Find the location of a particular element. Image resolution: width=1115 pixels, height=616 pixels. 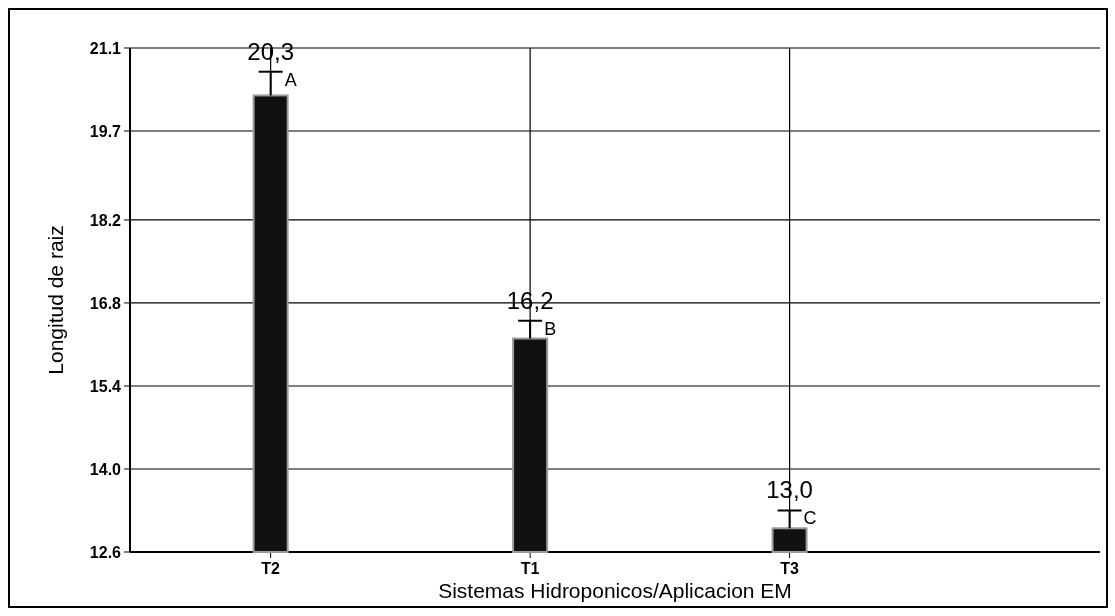

y-tick-label: 16.8 is located at coordinates (105, 303).